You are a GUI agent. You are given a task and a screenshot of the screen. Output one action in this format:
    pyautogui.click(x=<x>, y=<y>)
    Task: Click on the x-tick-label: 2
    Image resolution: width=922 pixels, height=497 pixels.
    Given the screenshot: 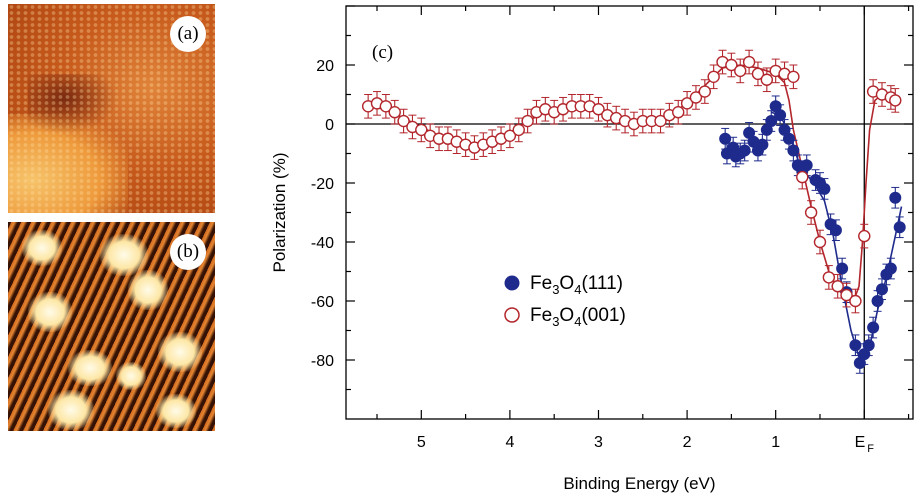 What is the action you would take?
    pyautogui.click(x=687, y=442)
    